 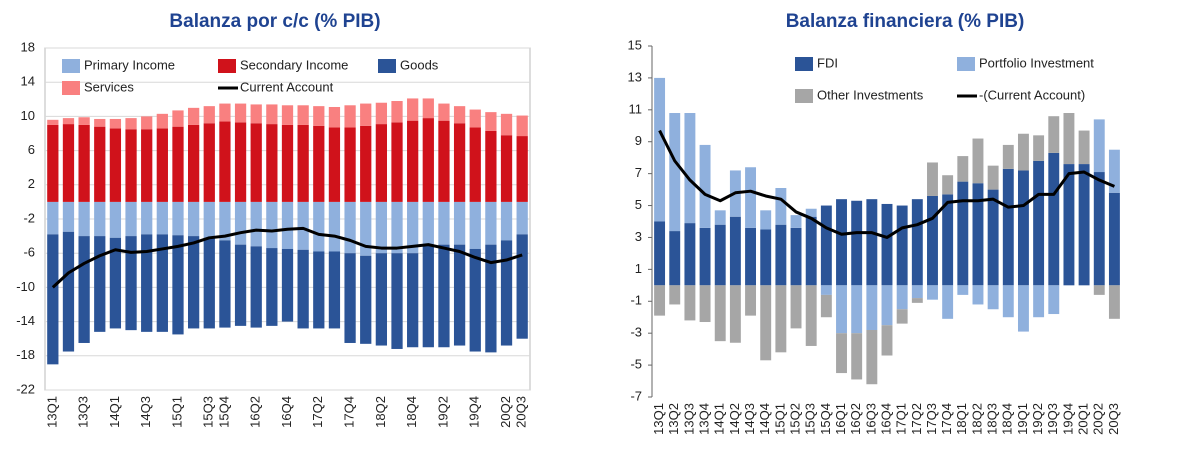 What do you see at coordinates (827, 62) in the screenshot?
I see `legend-label: FDI` at bounding box center [827, 62].